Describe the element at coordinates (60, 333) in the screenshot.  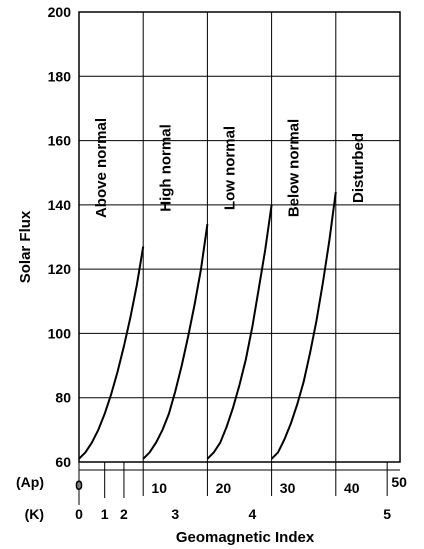
I see `y-tick-label: 100` at that location.